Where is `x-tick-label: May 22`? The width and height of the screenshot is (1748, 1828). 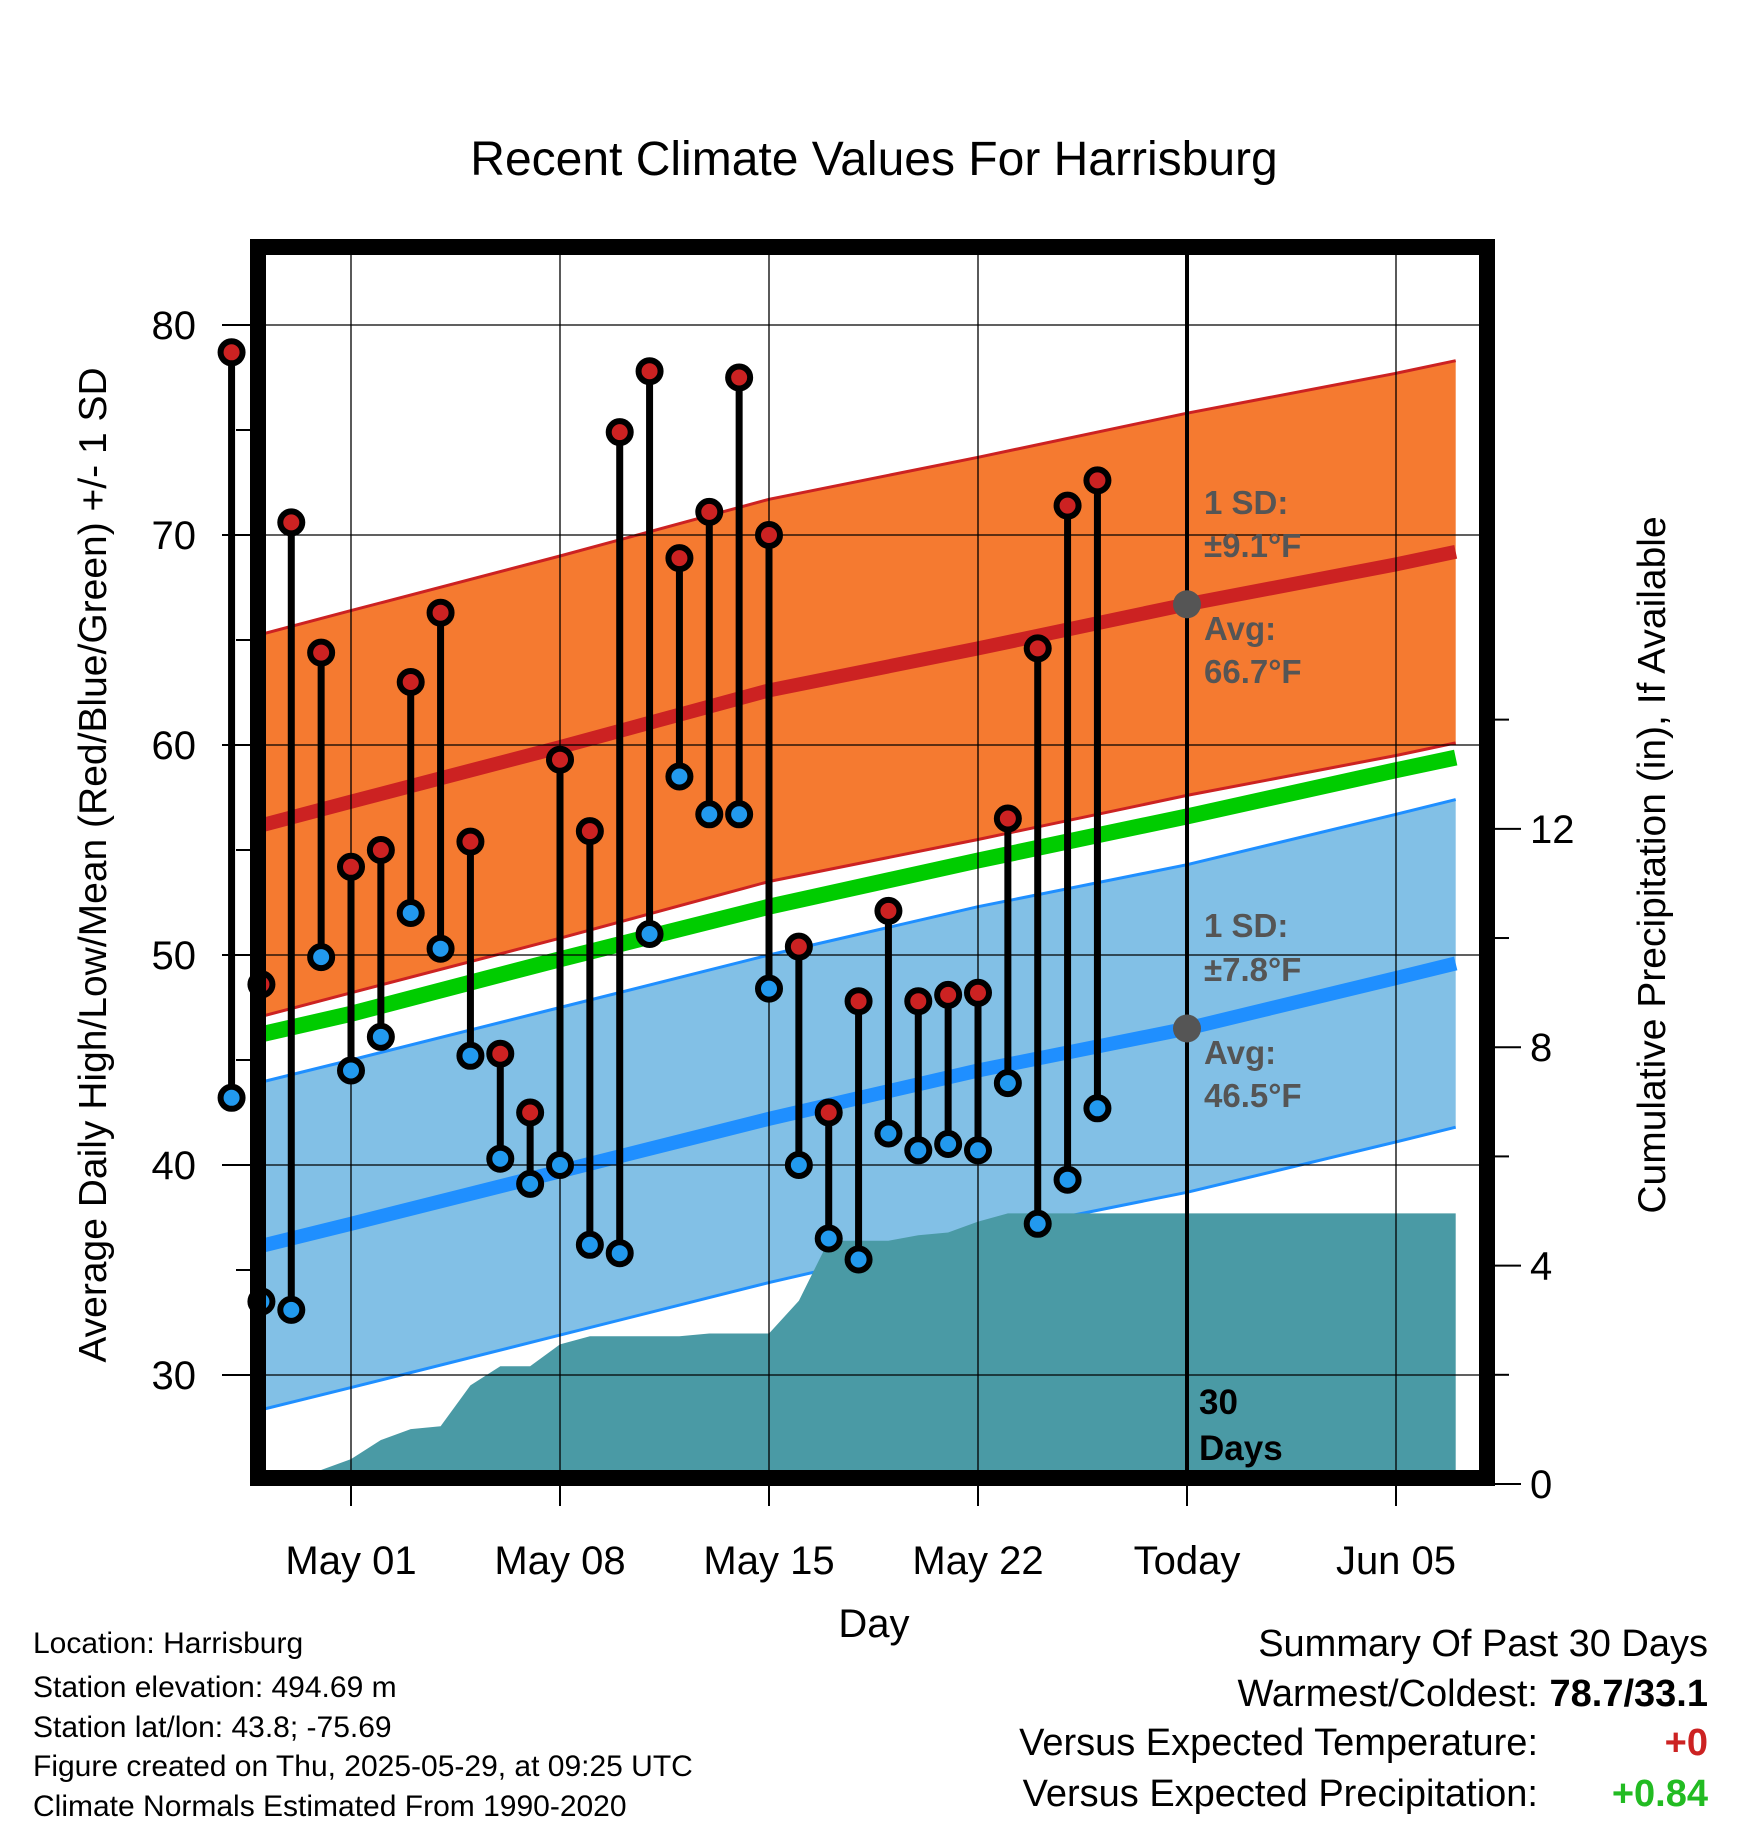
x-tick-label: May 22 is located at coordinates (977, 1561).